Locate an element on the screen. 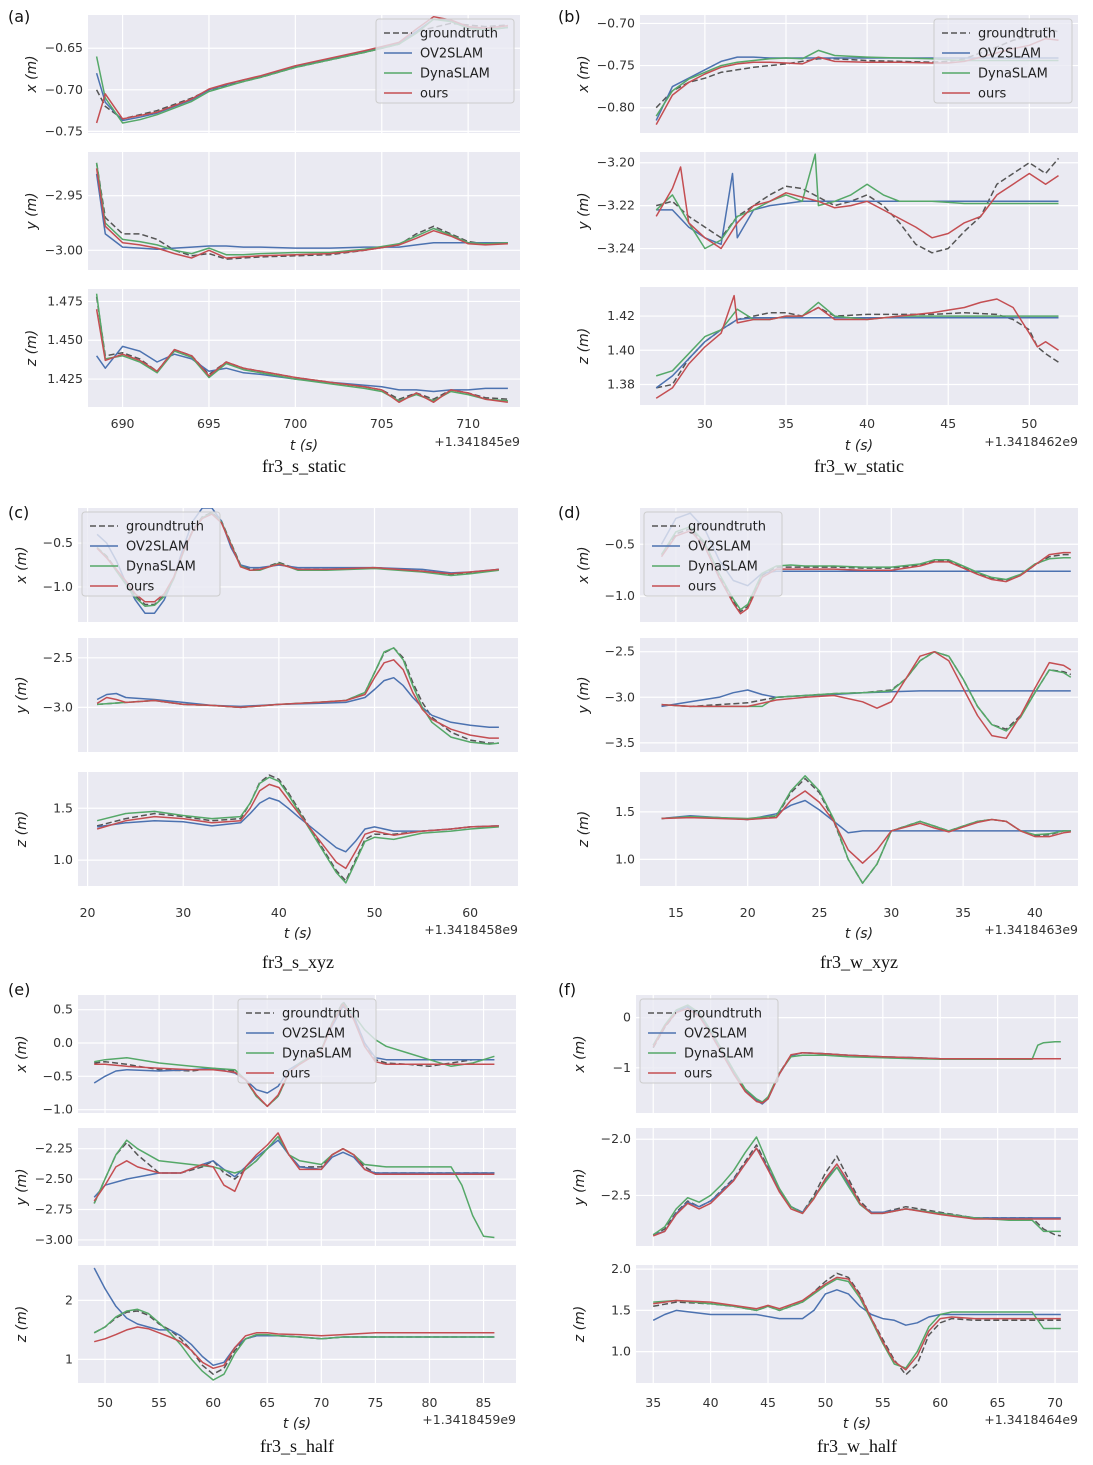 Image resolution: width=1093 pixels, height=1465 pixels. y-tick-label: 1.0 is located at coordinates (63, 859).